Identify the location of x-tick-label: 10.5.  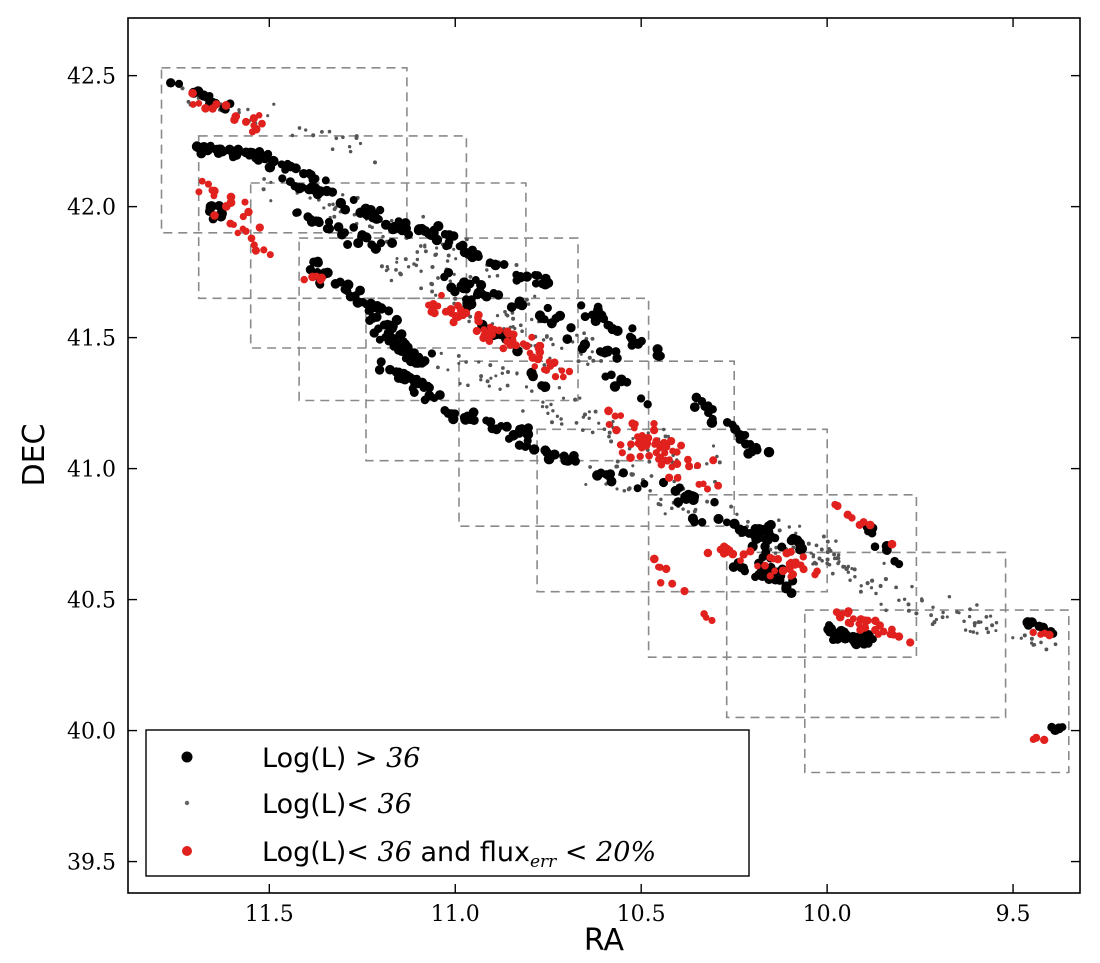
(641, 914).